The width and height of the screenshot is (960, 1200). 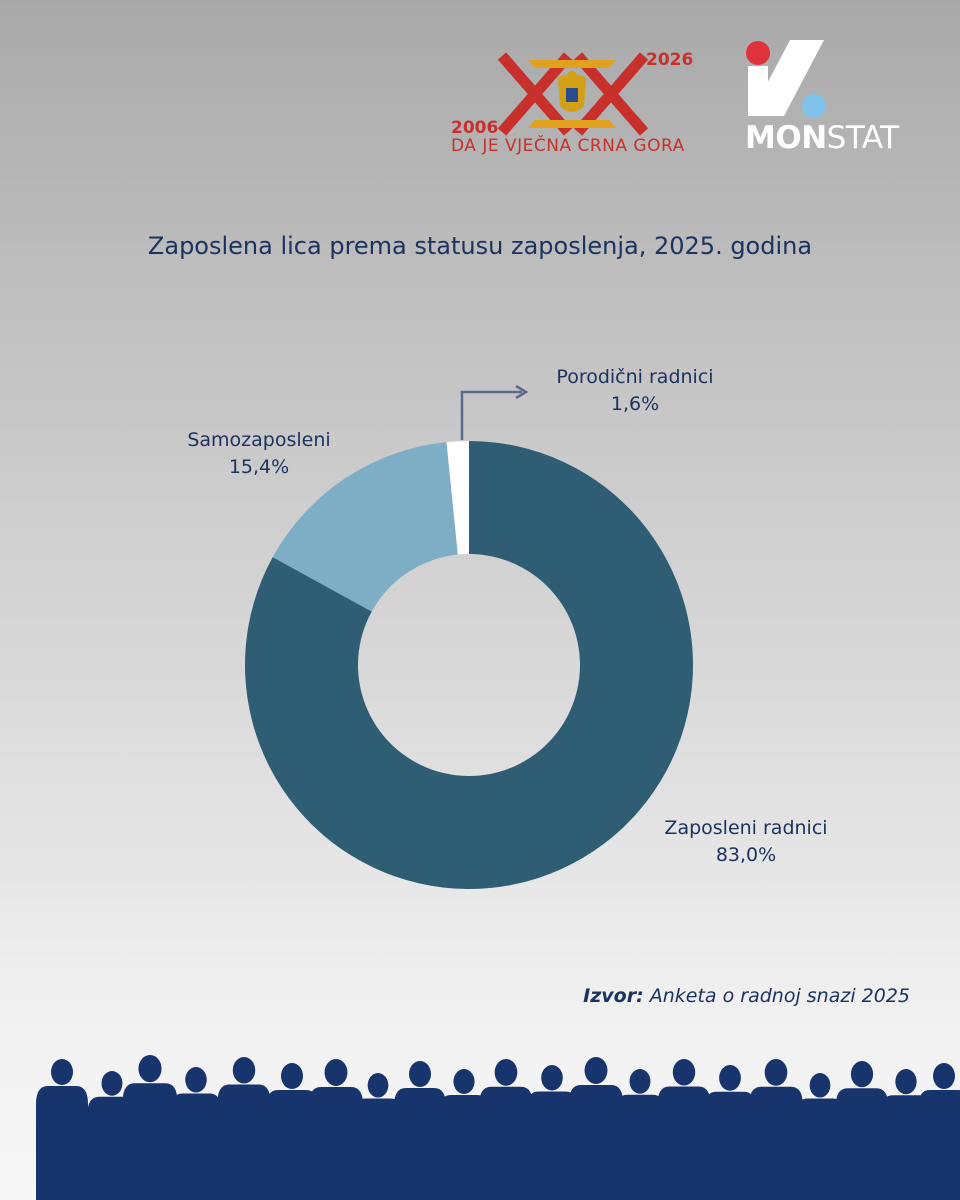 I want to click on xx-emblem-icon, so click(x=573, y=94).